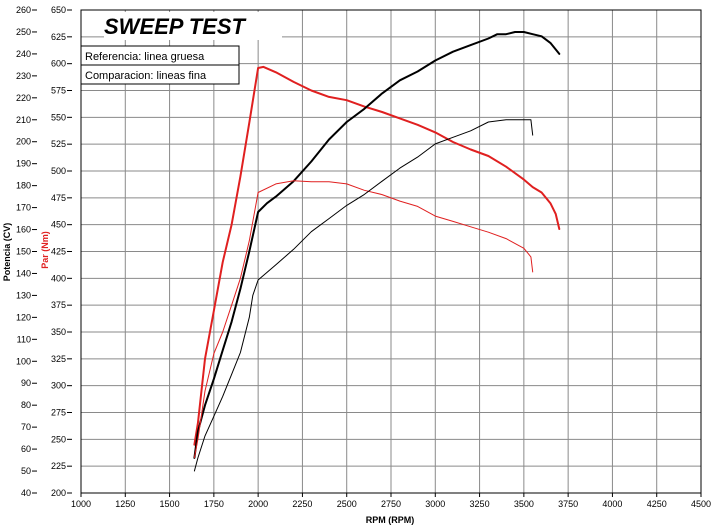 The width and height of the screenshot is (712, 530). What do you see at coordinates (214, 504) in the screenshot?
I see `x-tick-label: 1750` at bounding box center [214, 504].